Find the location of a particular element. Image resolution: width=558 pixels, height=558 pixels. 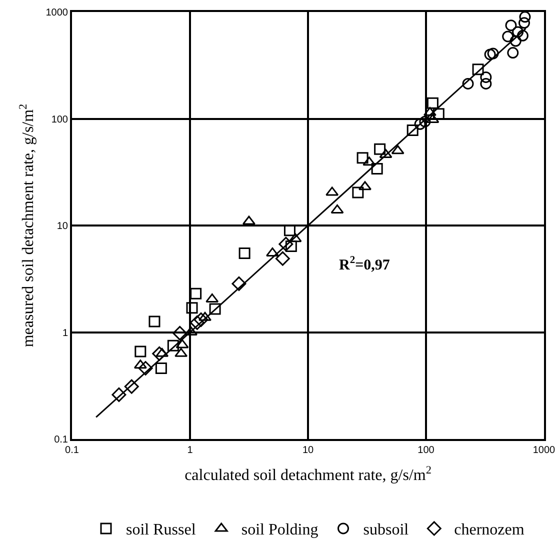

x-tick-label: 0.1 is located at coordinates (72, 450).